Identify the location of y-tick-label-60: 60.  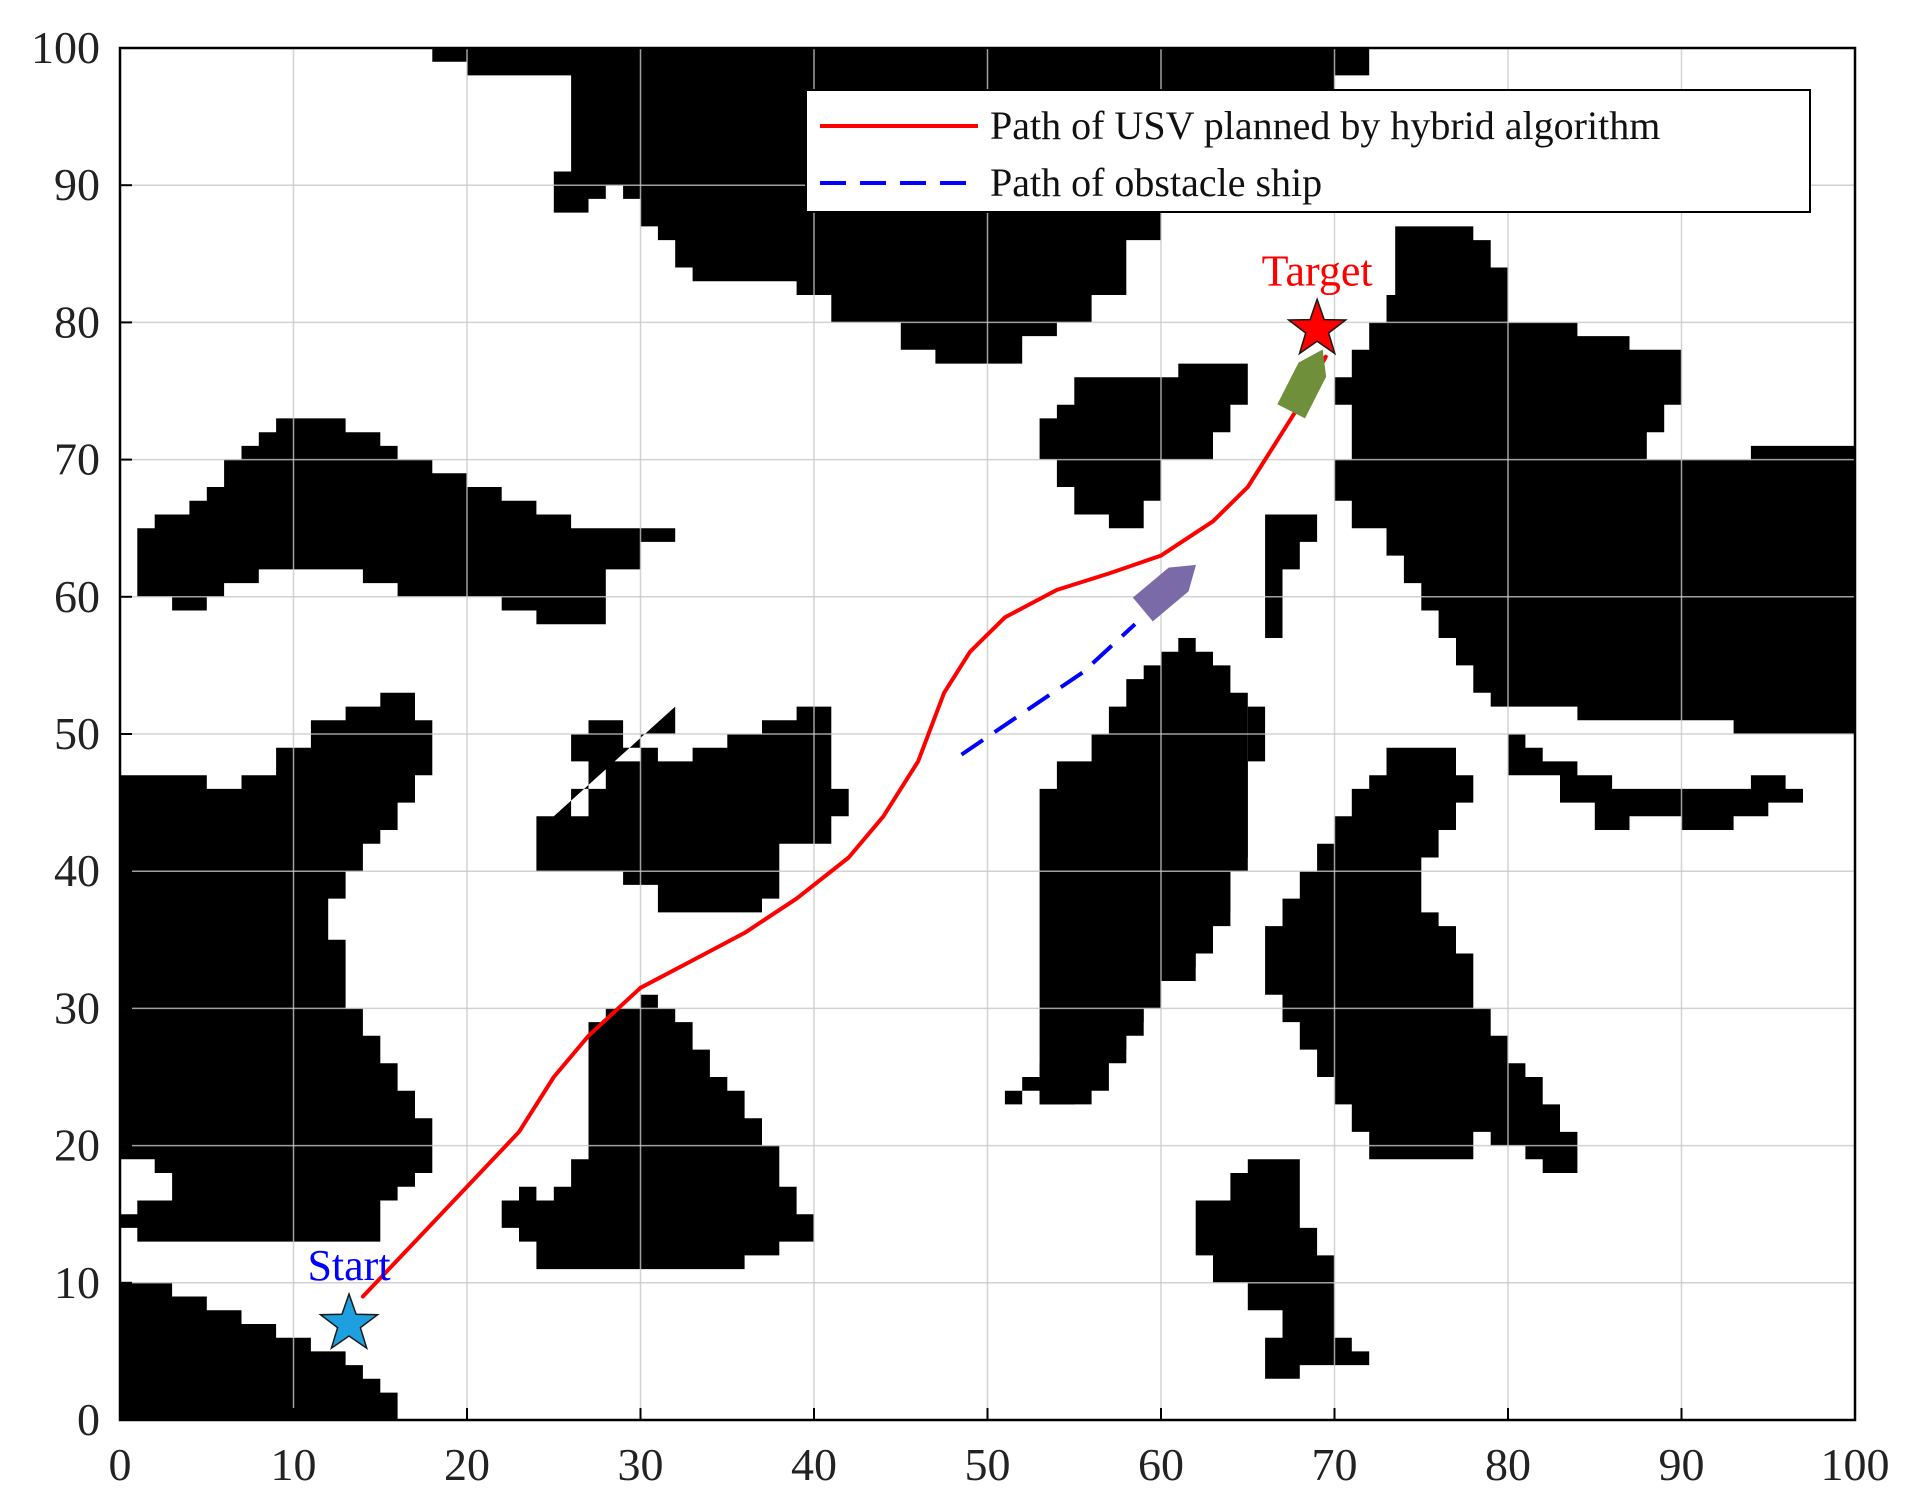
(77, 596).